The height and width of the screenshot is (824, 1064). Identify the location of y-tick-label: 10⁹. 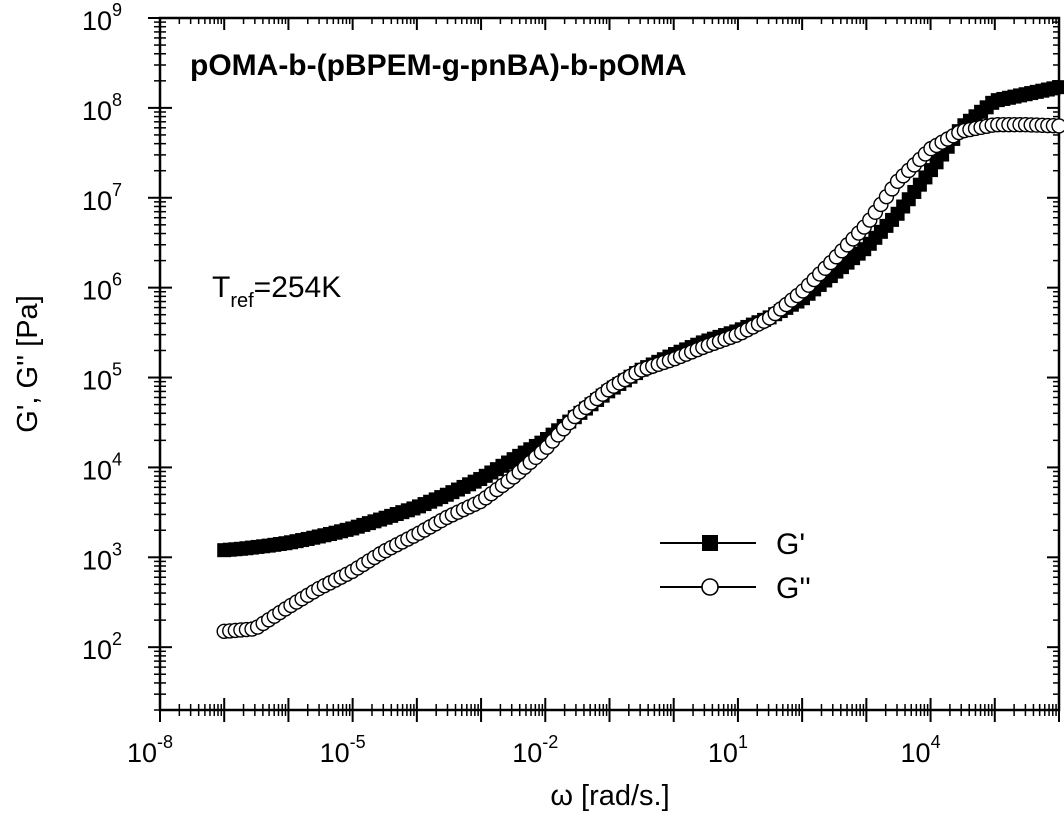
(102, 18).